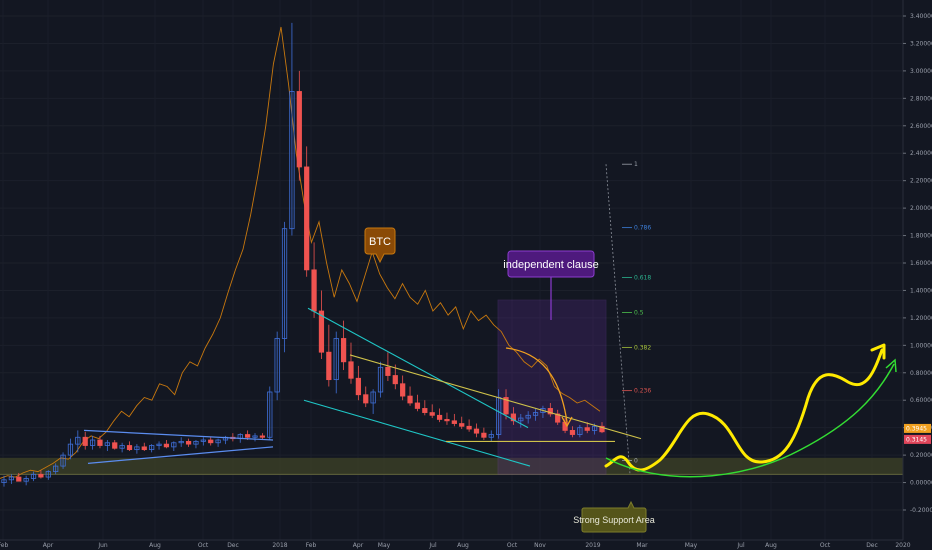  Describe the element at coordinates (916, 428) in the screenshot. I see `price-badge-label: 0.3945` at that location.